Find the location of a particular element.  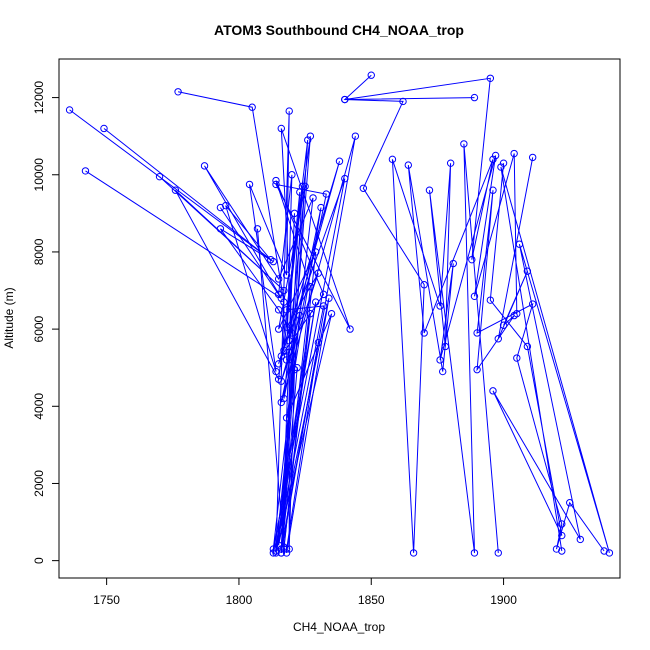

y-tick-label: 2000 is located at coordinates (39, 483).